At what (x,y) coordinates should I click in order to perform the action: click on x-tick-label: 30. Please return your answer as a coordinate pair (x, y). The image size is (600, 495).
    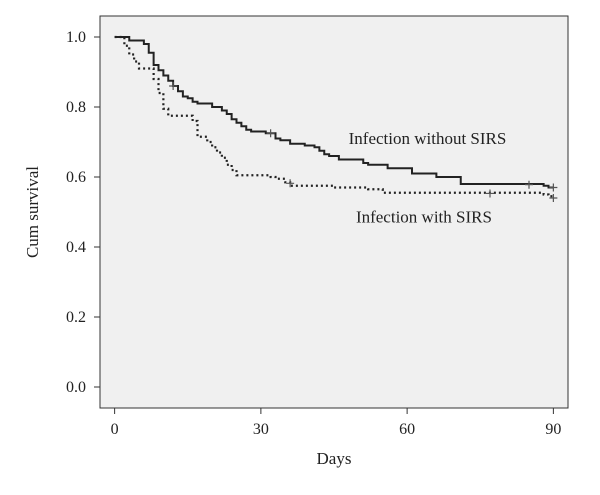
    Looking at the image, I should click on (261, 429).